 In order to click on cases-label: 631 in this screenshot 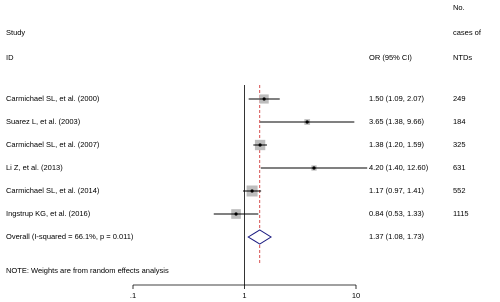, I will do `click(459, 167)`.